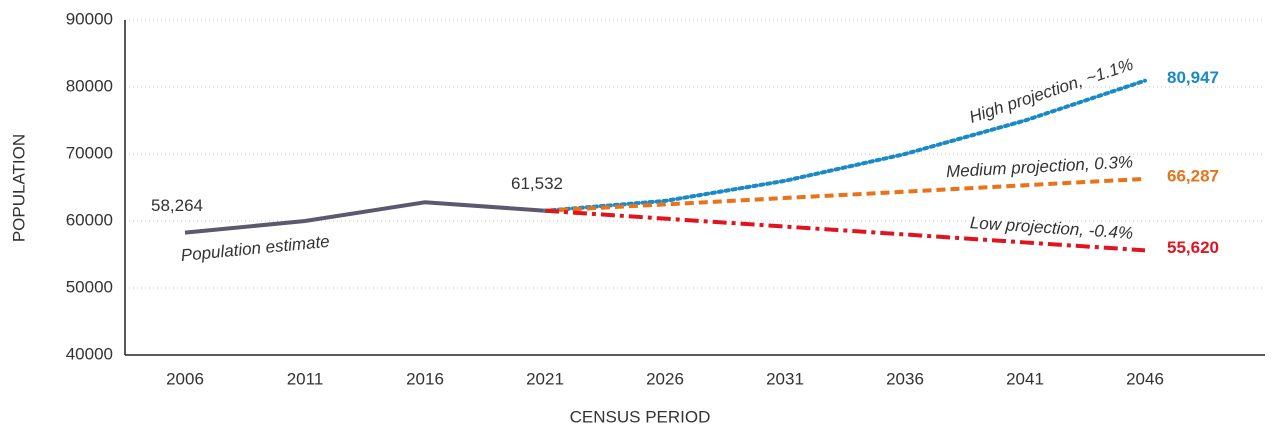 The width and height of the screenshot is (1272, 427). I want to click on x-tick-label: 2011, so click(305, 378).